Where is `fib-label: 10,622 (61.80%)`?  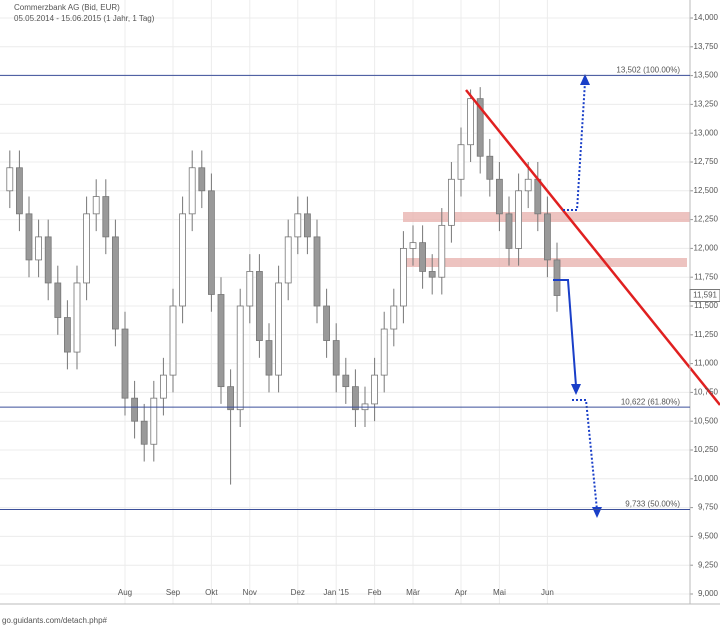
fib-label: 10,622 (61.80%) is located at coordinates (650, 401).